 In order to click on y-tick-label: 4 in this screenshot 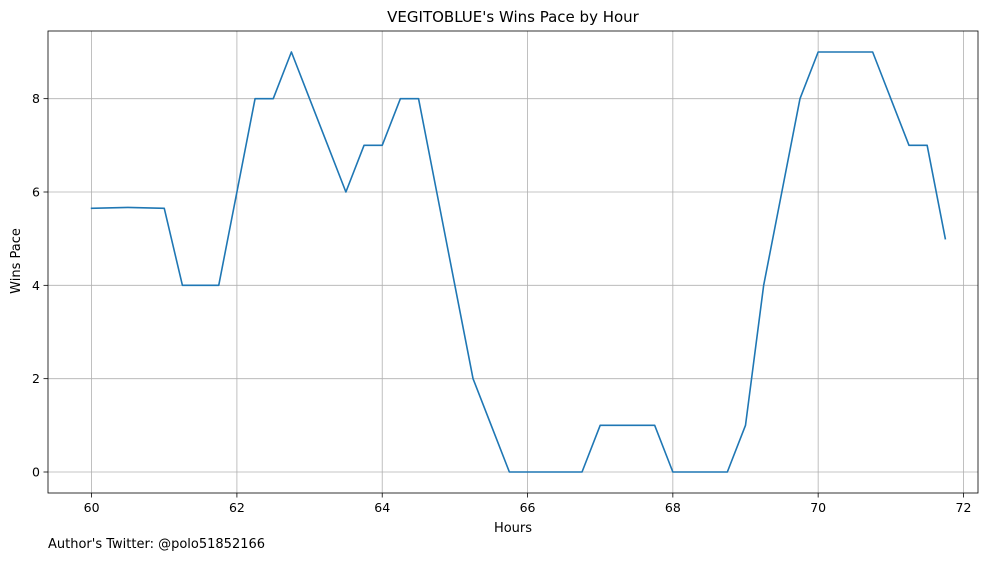, I will do `click(36, 285)`.